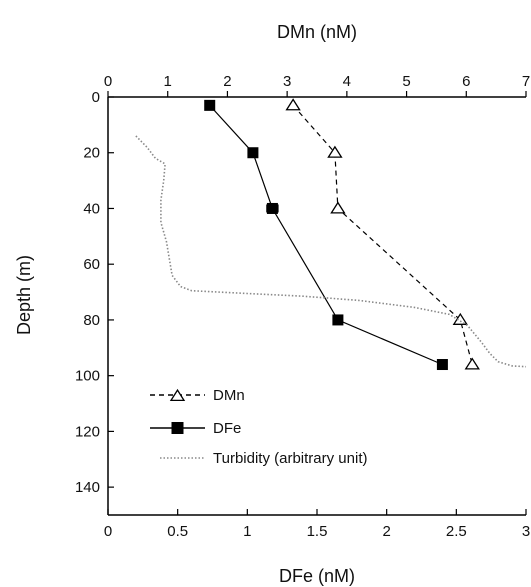 The width and height of the screenshot is (531, 587). What do you see at coordinates (317, 576) in the screenshot?
I see `bottom-axis-title: DFe (nM)` at bounding box center [317, 576].